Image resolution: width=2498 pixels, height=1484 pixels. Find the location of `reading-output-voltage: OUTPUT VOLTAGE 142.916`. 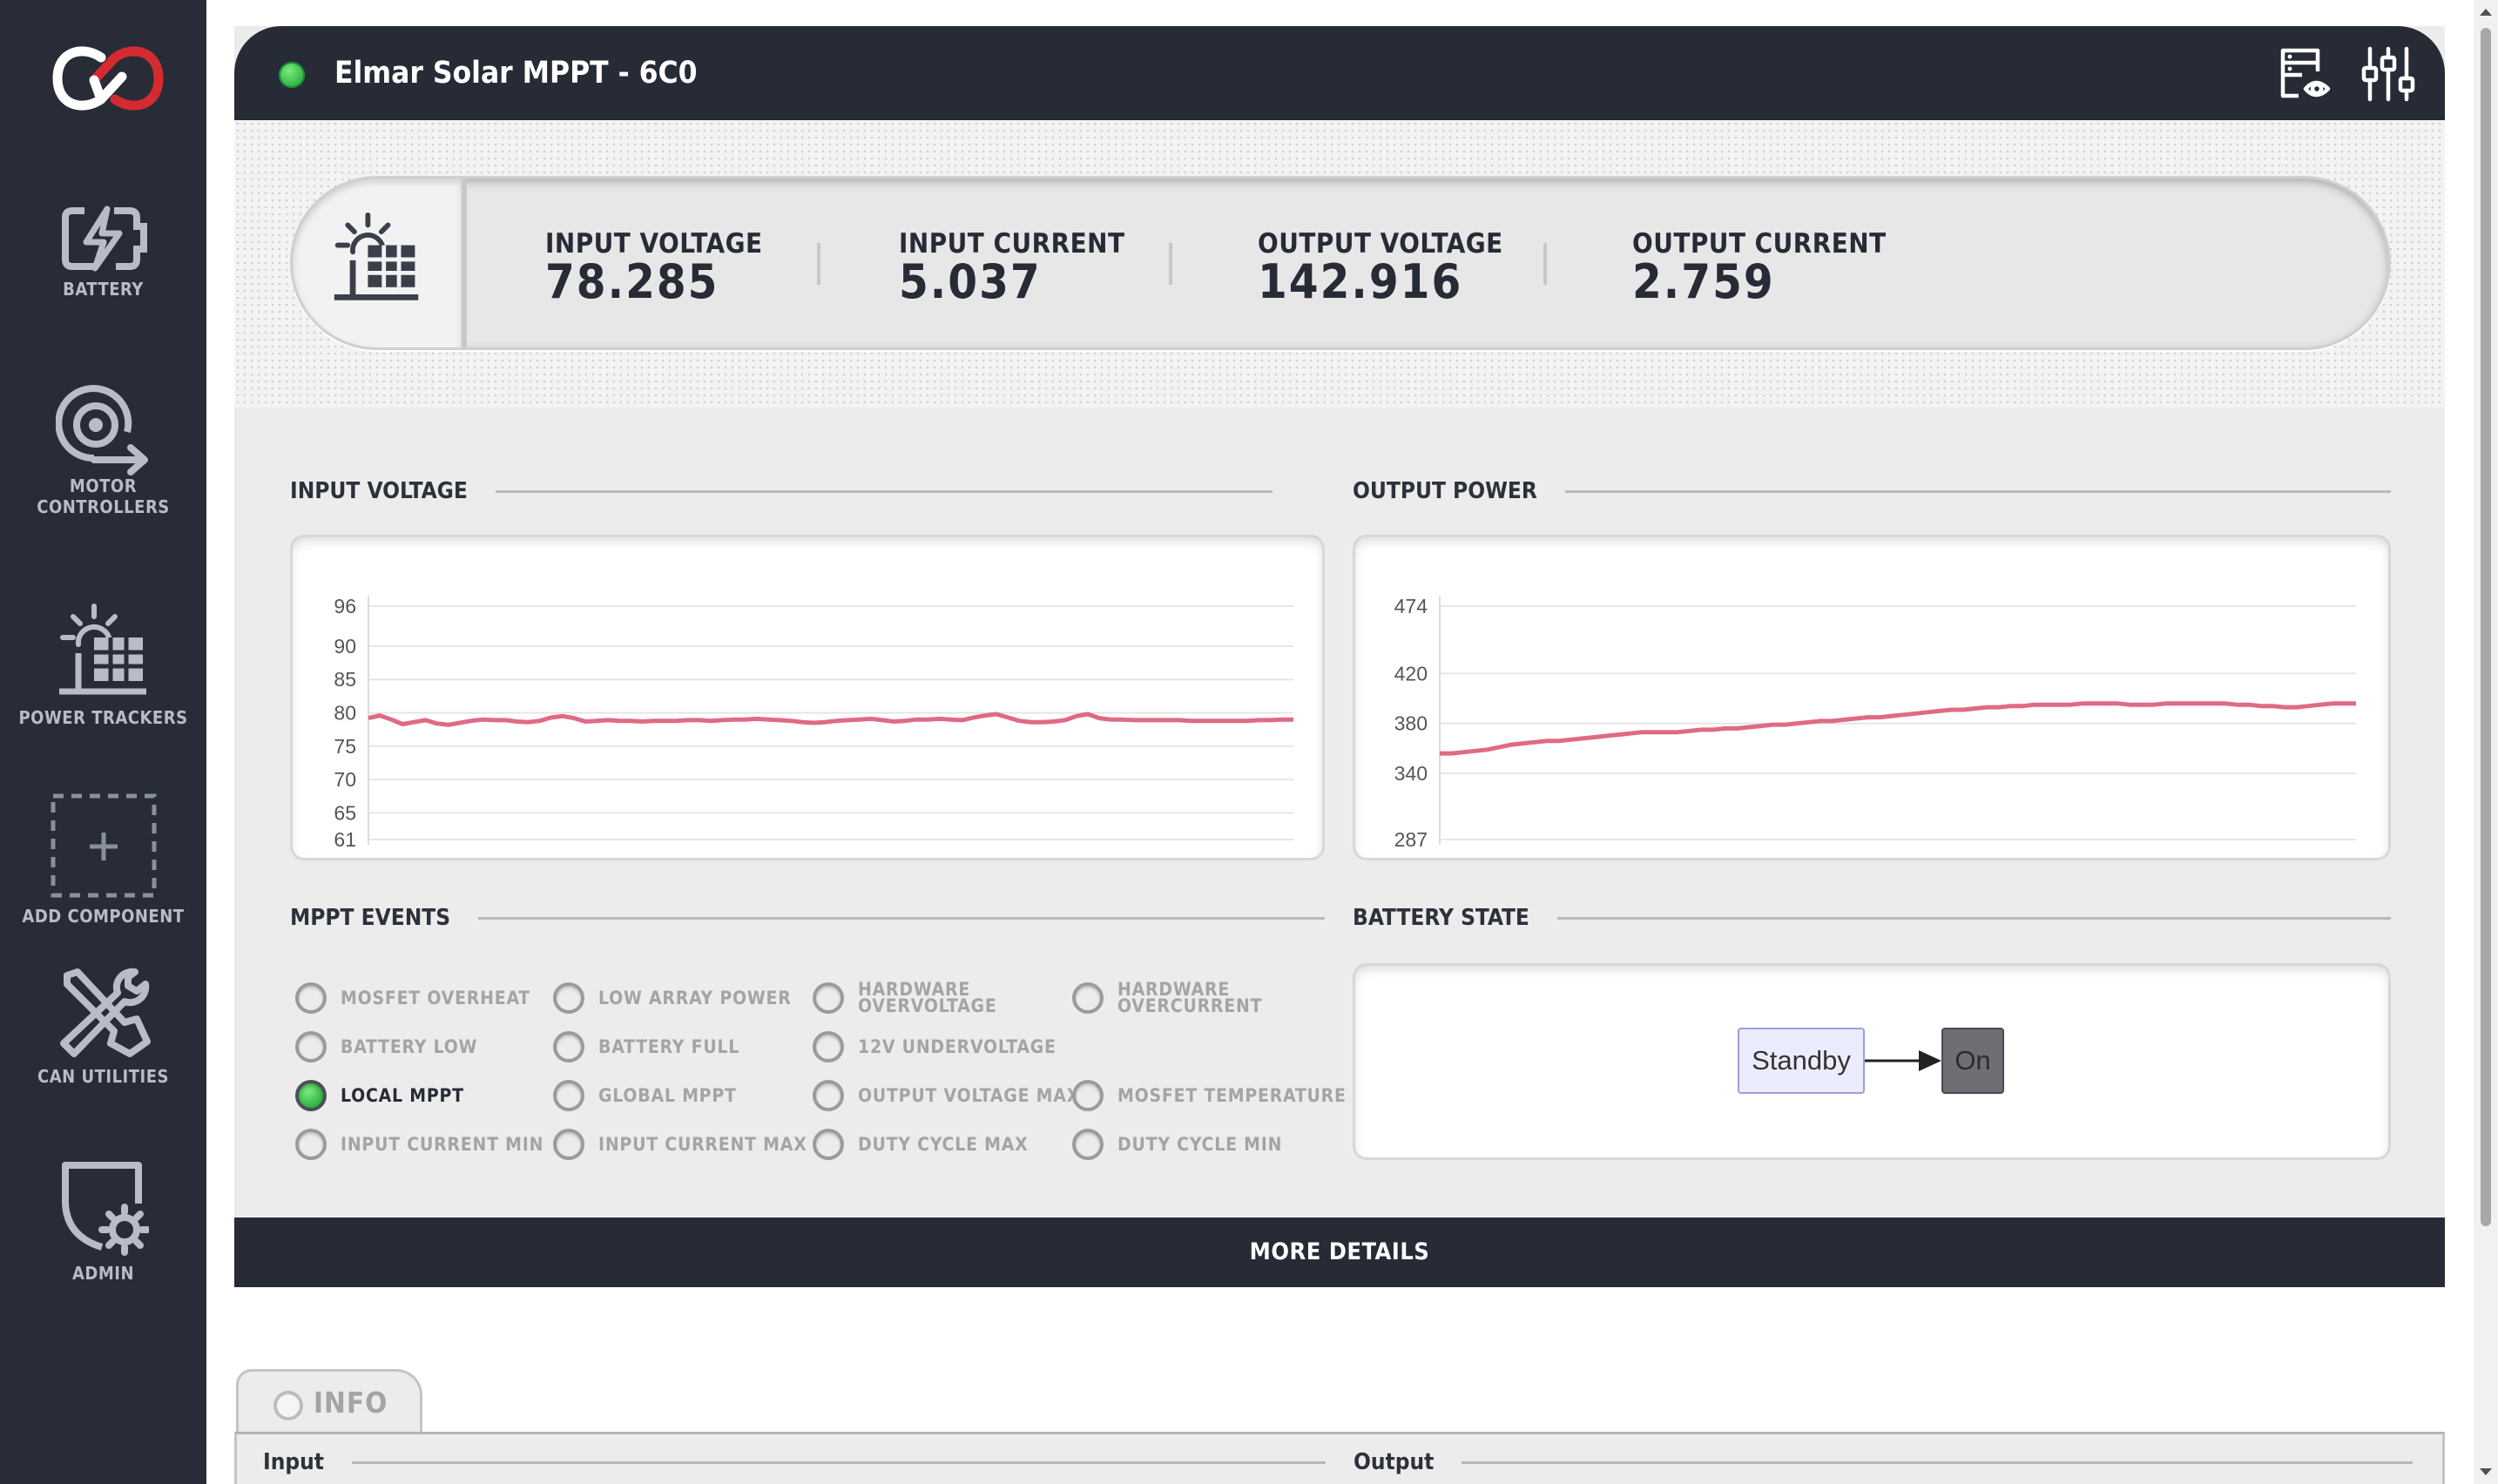

reading-output-voltage: OUTPUT VOLTAGE 142.916 is located at coordinates (1380, 267).